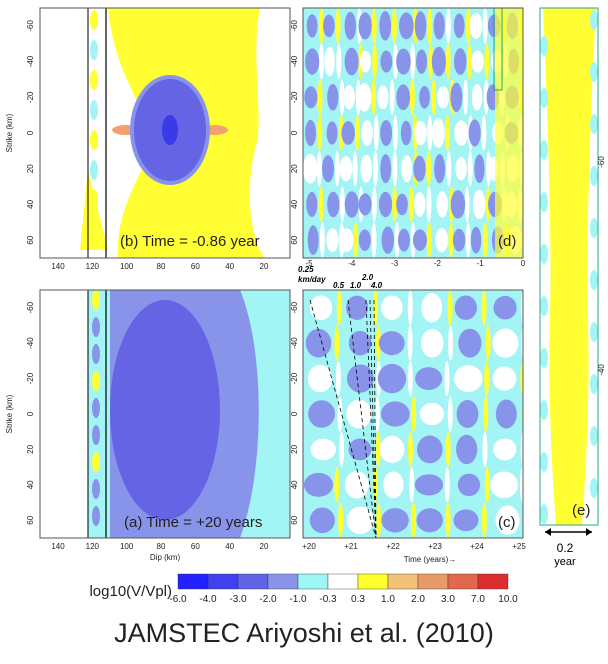 Image resolution: width=608 pixels, height=664 pixels. Describe the element at coordinates (161, 546) in the screenshot. I see `x-tick-label: 80` at that location.